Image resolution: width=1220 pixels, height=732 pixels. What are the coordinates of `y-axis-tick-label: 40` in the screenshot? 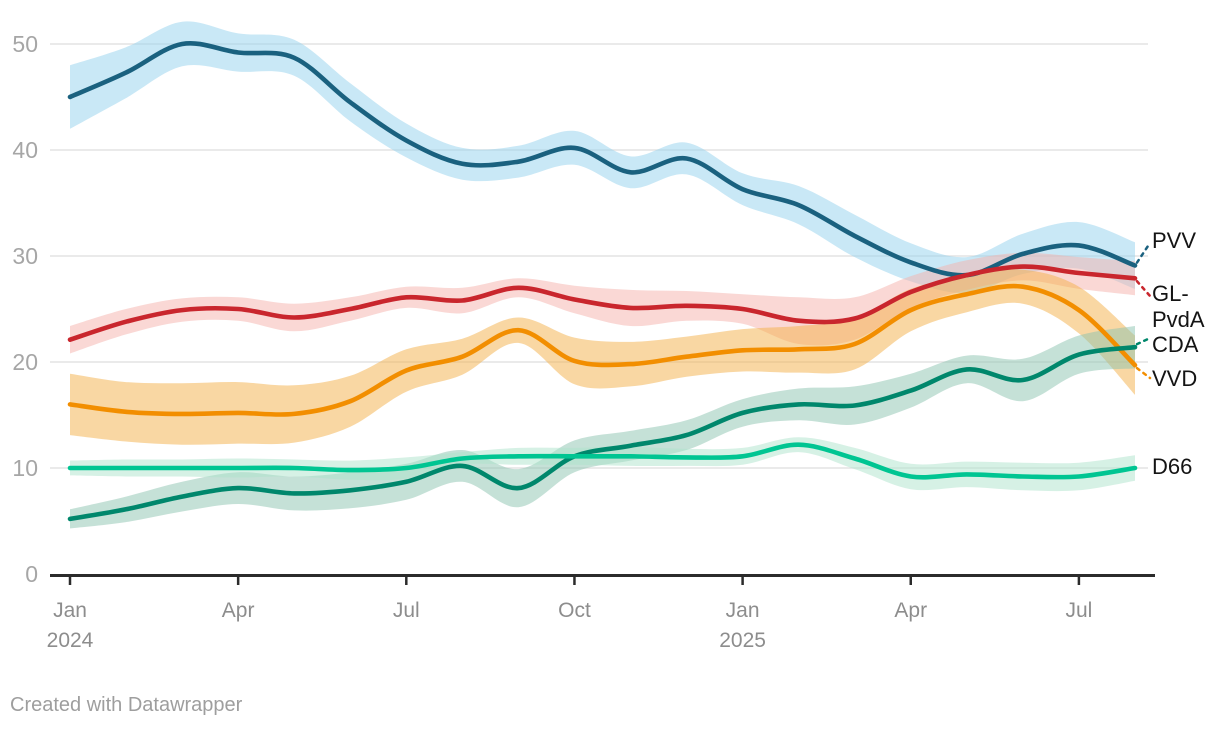 It's located at (25, 150).